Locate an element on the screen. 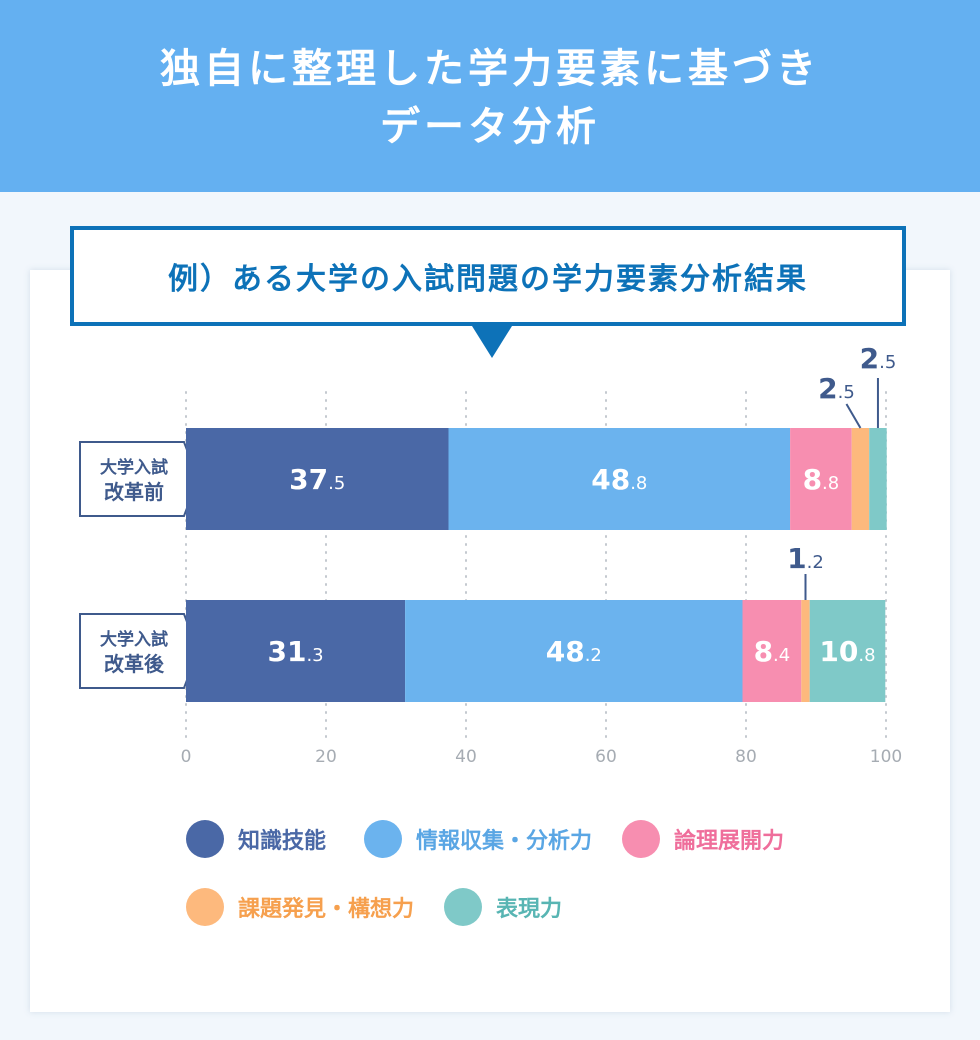 This screenshot has width=980, height=1040. data-label-1-4: 10.8 is located at coordinates (847, 651).